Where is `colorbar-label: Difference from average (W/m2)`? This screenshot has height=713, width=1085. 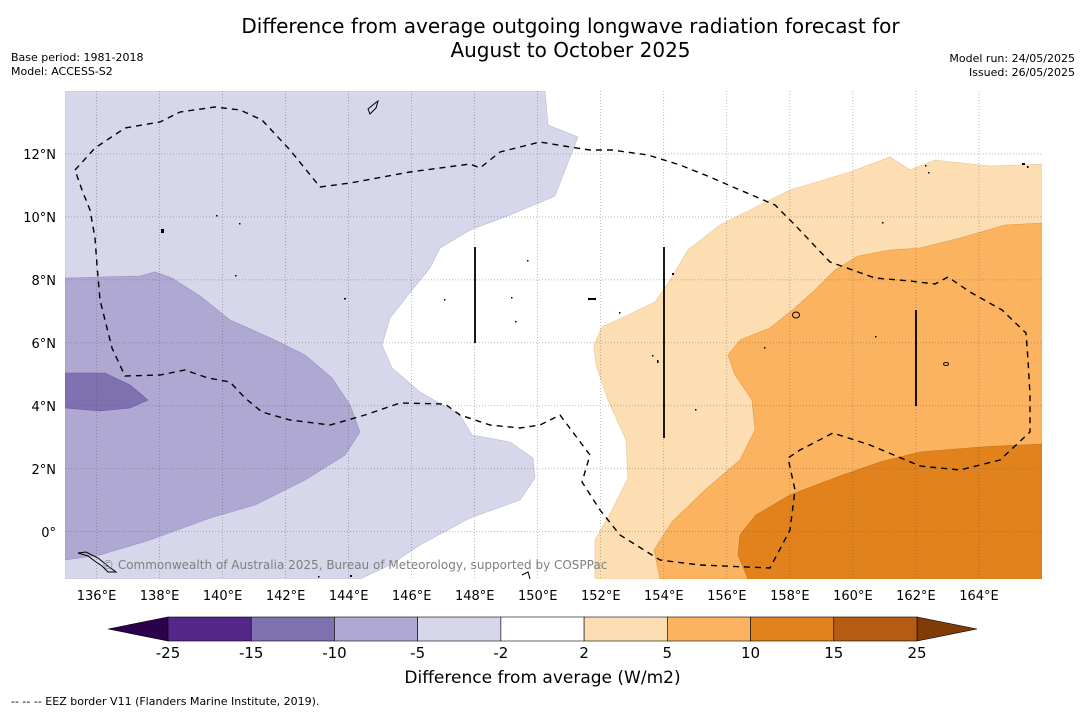
colorbar-label: Difference from average (W/m2) is located at coordinates (542, 678).